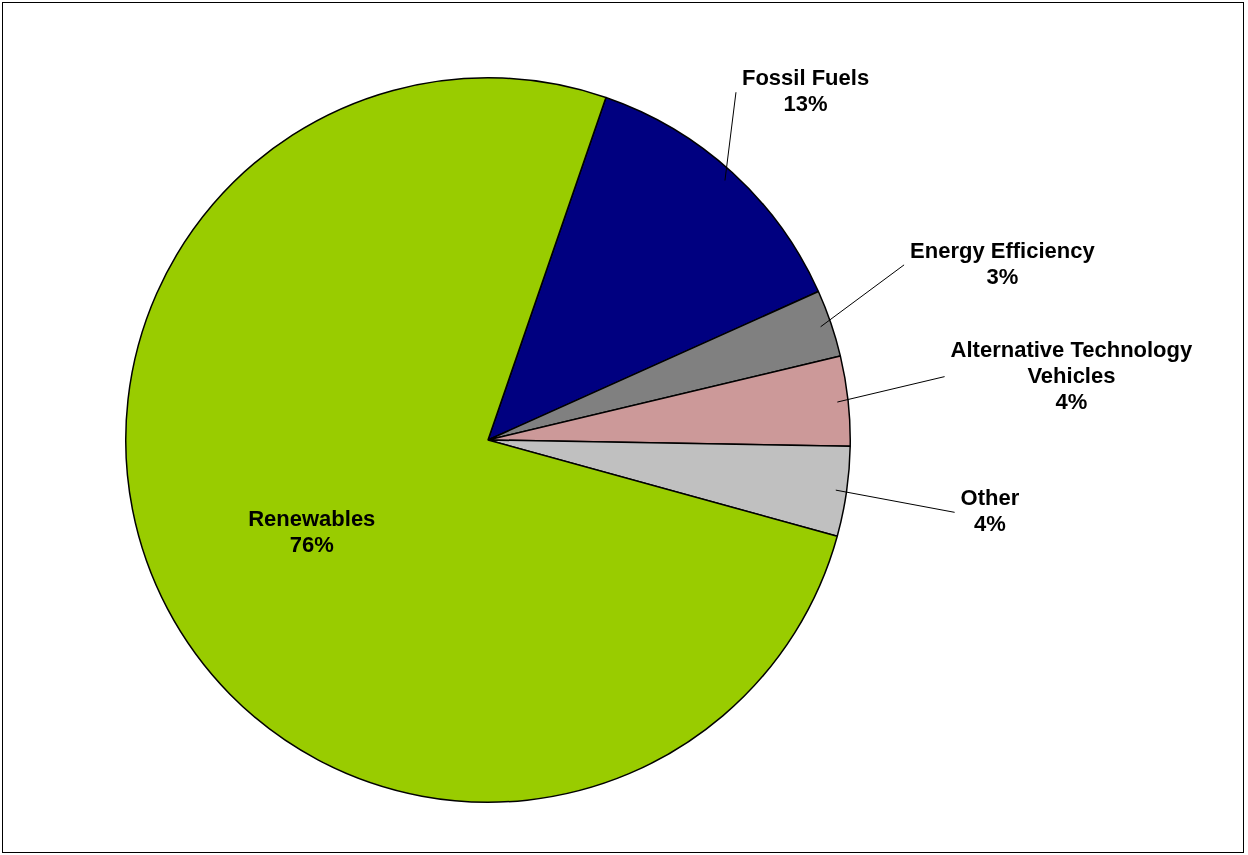 This screenshot has height=855, width=1248. I want to click on slice-label: Alternative Technology Vehicles, so click(1071, 362).